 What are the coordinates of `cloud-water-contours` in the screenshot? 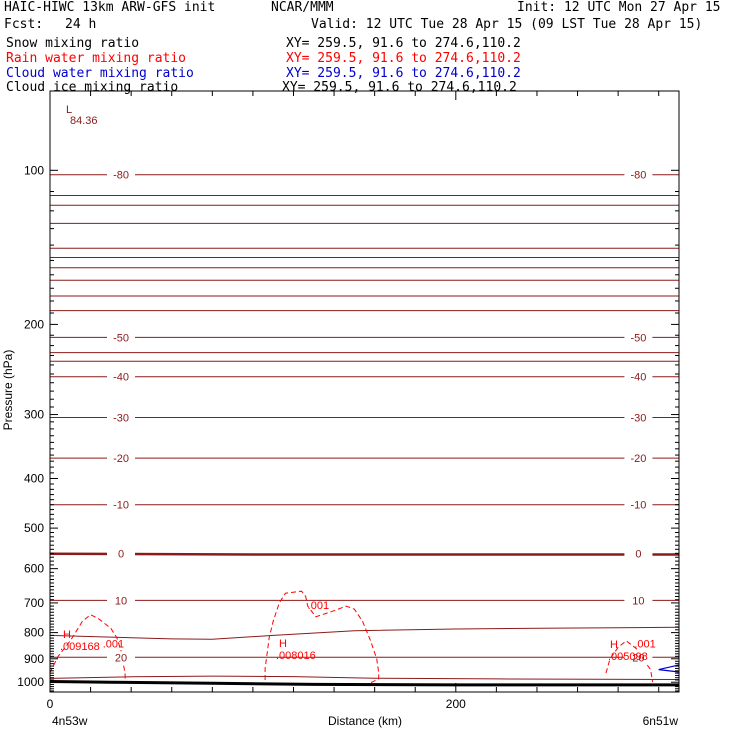 It's located at (669, 668).